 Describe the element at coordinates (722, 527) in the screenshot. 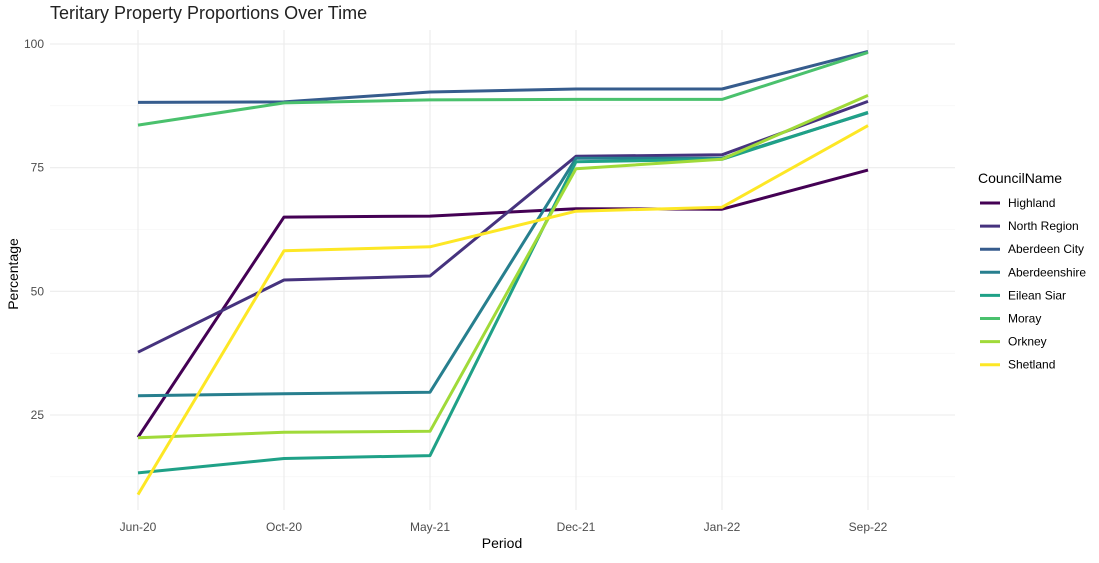

I see `x-tick-label: Jan-22` at that location.